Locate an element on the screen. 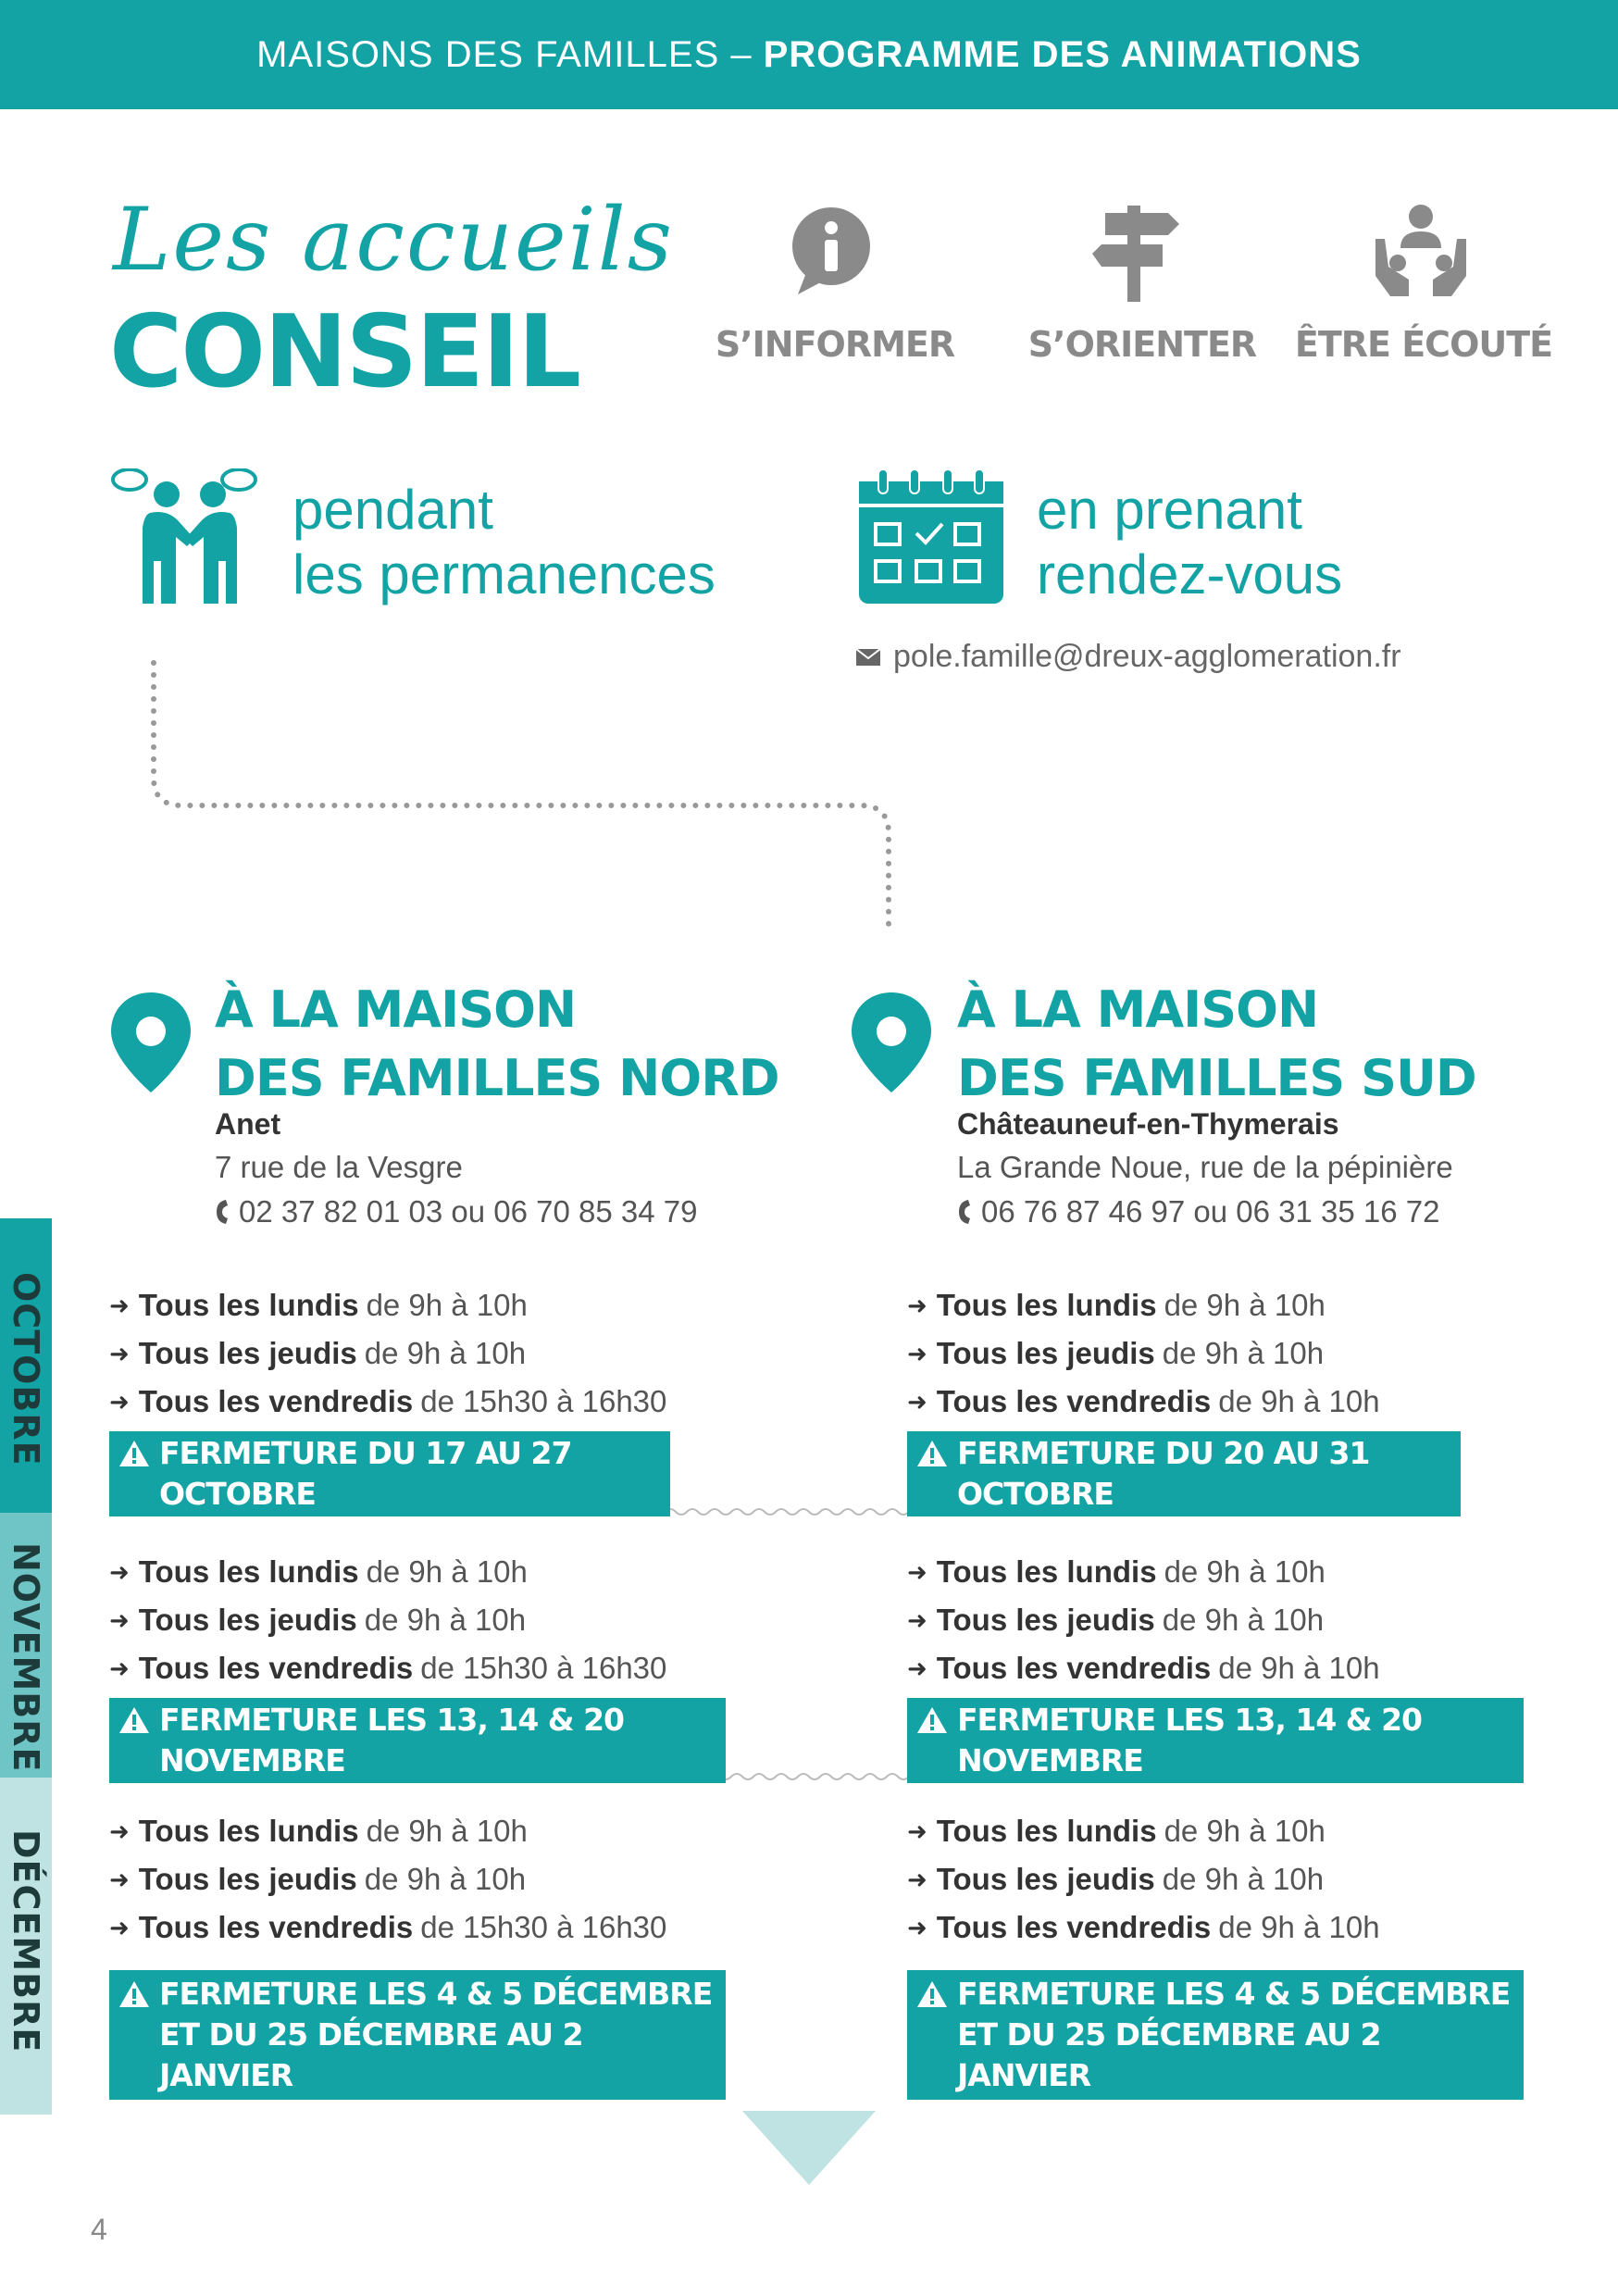 This screenshot has width=1618, height=2296. pillar-label-inform: S’INFORMER is located at coordinates (835, 344).